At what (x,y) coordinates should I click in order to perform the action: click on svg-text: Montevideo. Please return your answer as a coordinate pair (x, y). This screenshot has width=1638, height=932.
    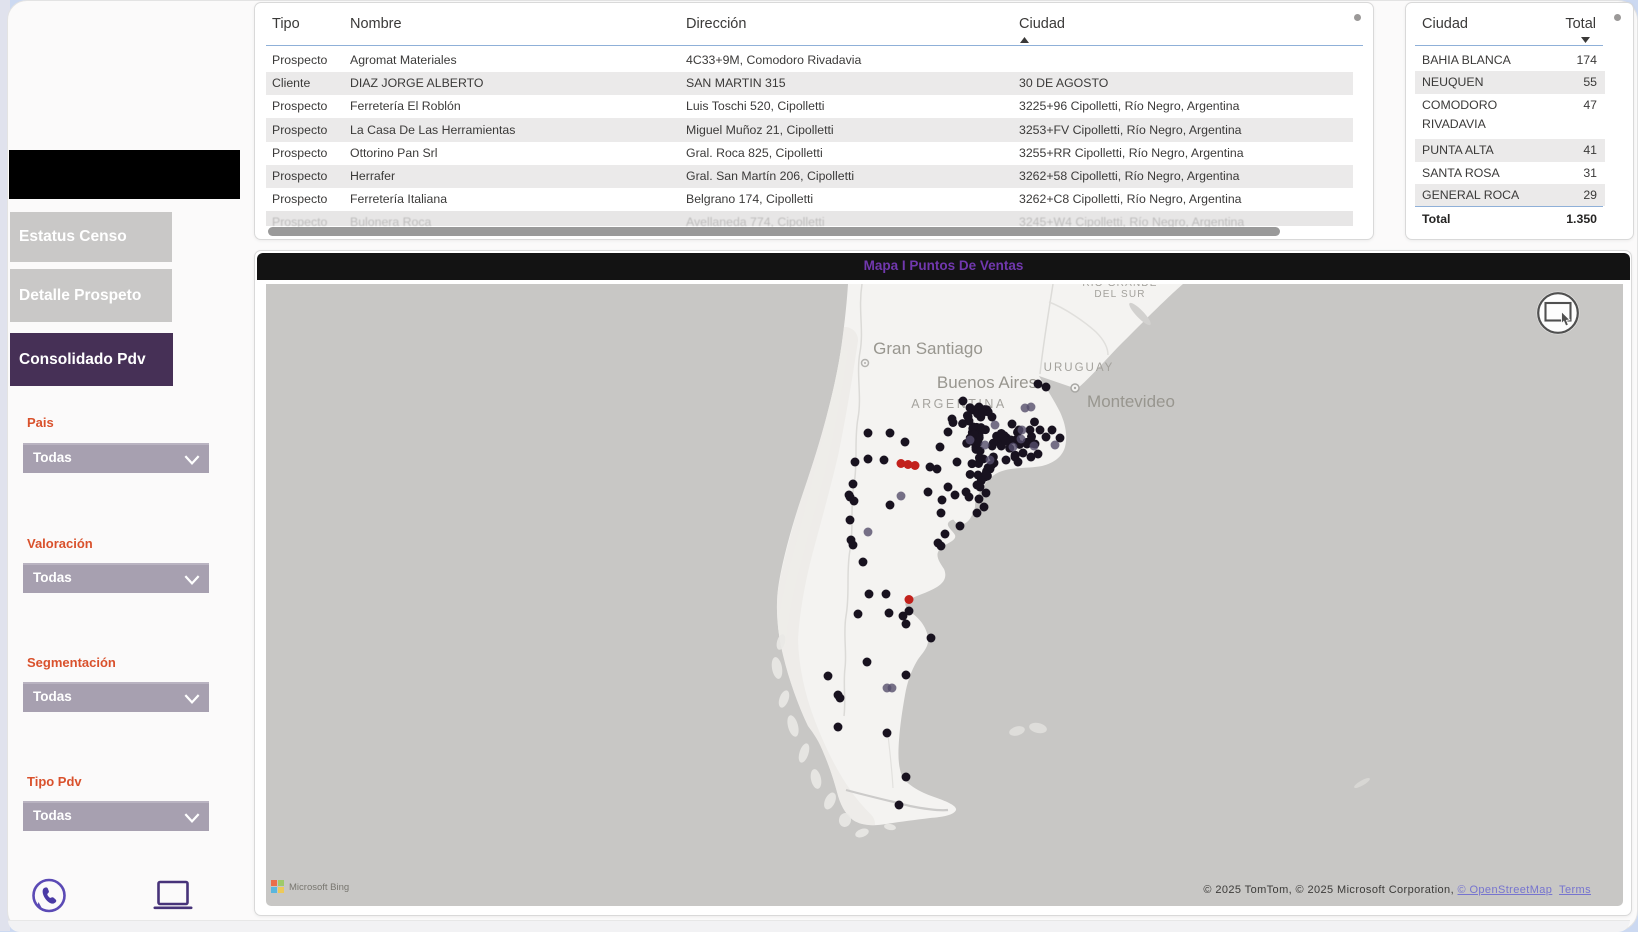
    Looking at the image, I should click on (1131, 401).